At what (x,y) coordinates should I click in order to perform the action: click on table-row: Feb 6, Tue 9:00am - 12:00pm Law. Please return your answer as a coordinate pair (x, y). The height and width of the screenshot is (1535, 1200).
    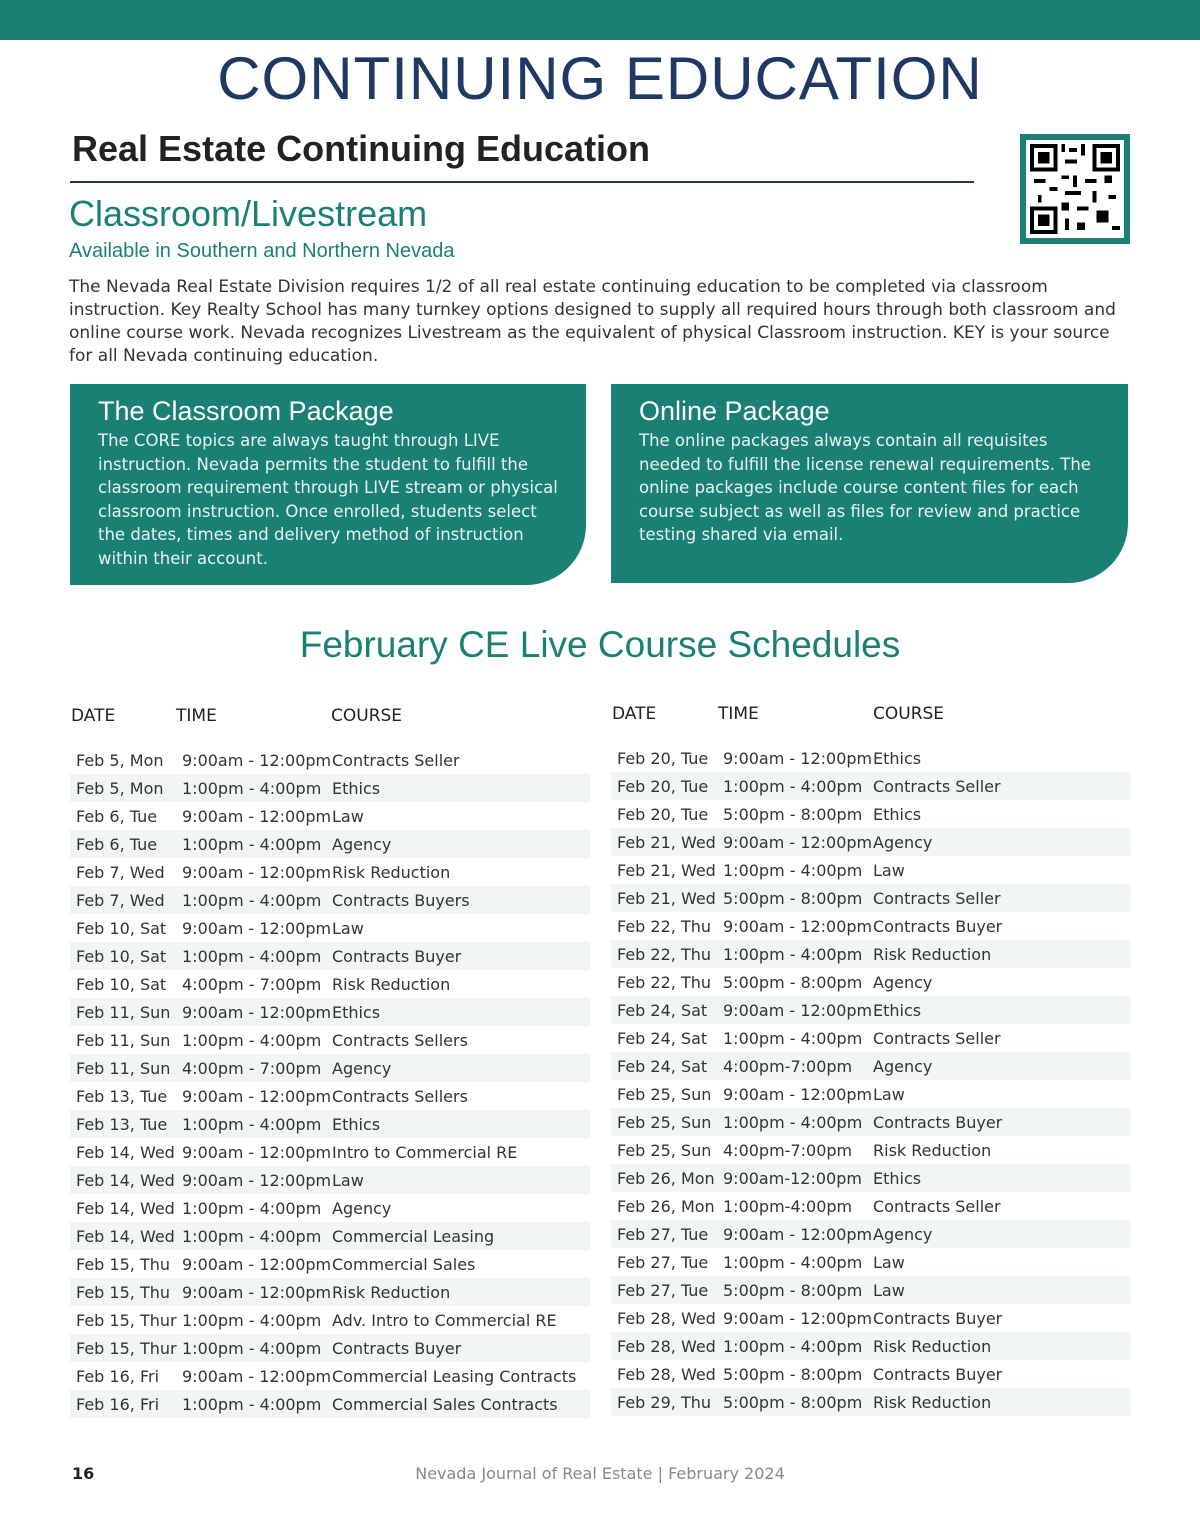
    Looking at the image, I should click on (330, 816).